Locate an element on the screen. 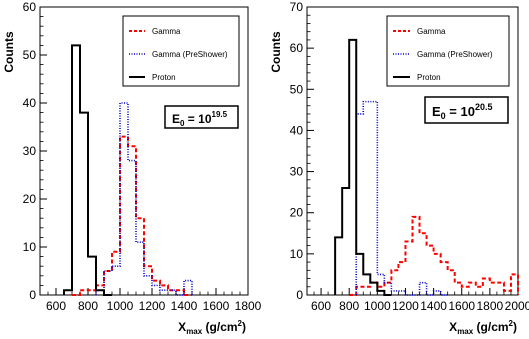 Image resolution: width=529 pixels, height=339 pixels. energy-annotation: E0 = 1019.5 is located at coordinates (201, 117).